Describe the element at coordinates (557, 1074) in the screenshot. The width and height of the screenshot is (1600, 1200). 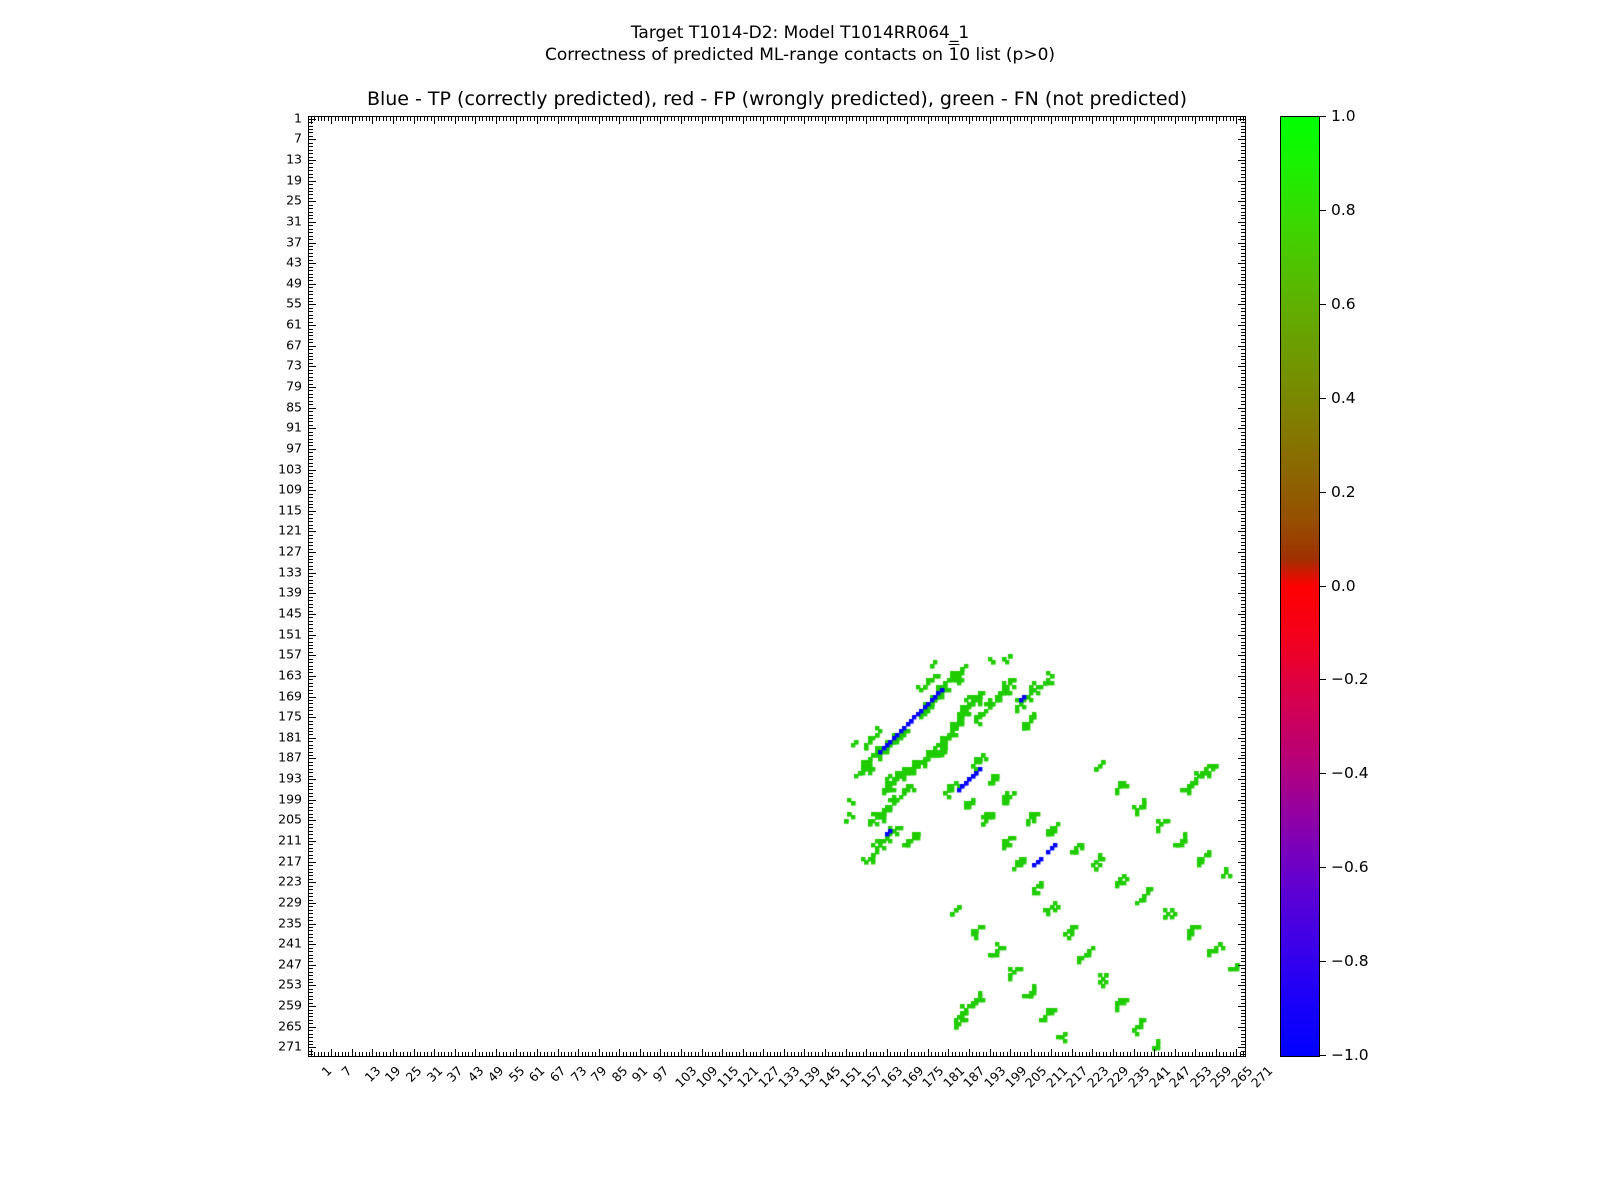
I see `x-tick-label: 67` at that location.